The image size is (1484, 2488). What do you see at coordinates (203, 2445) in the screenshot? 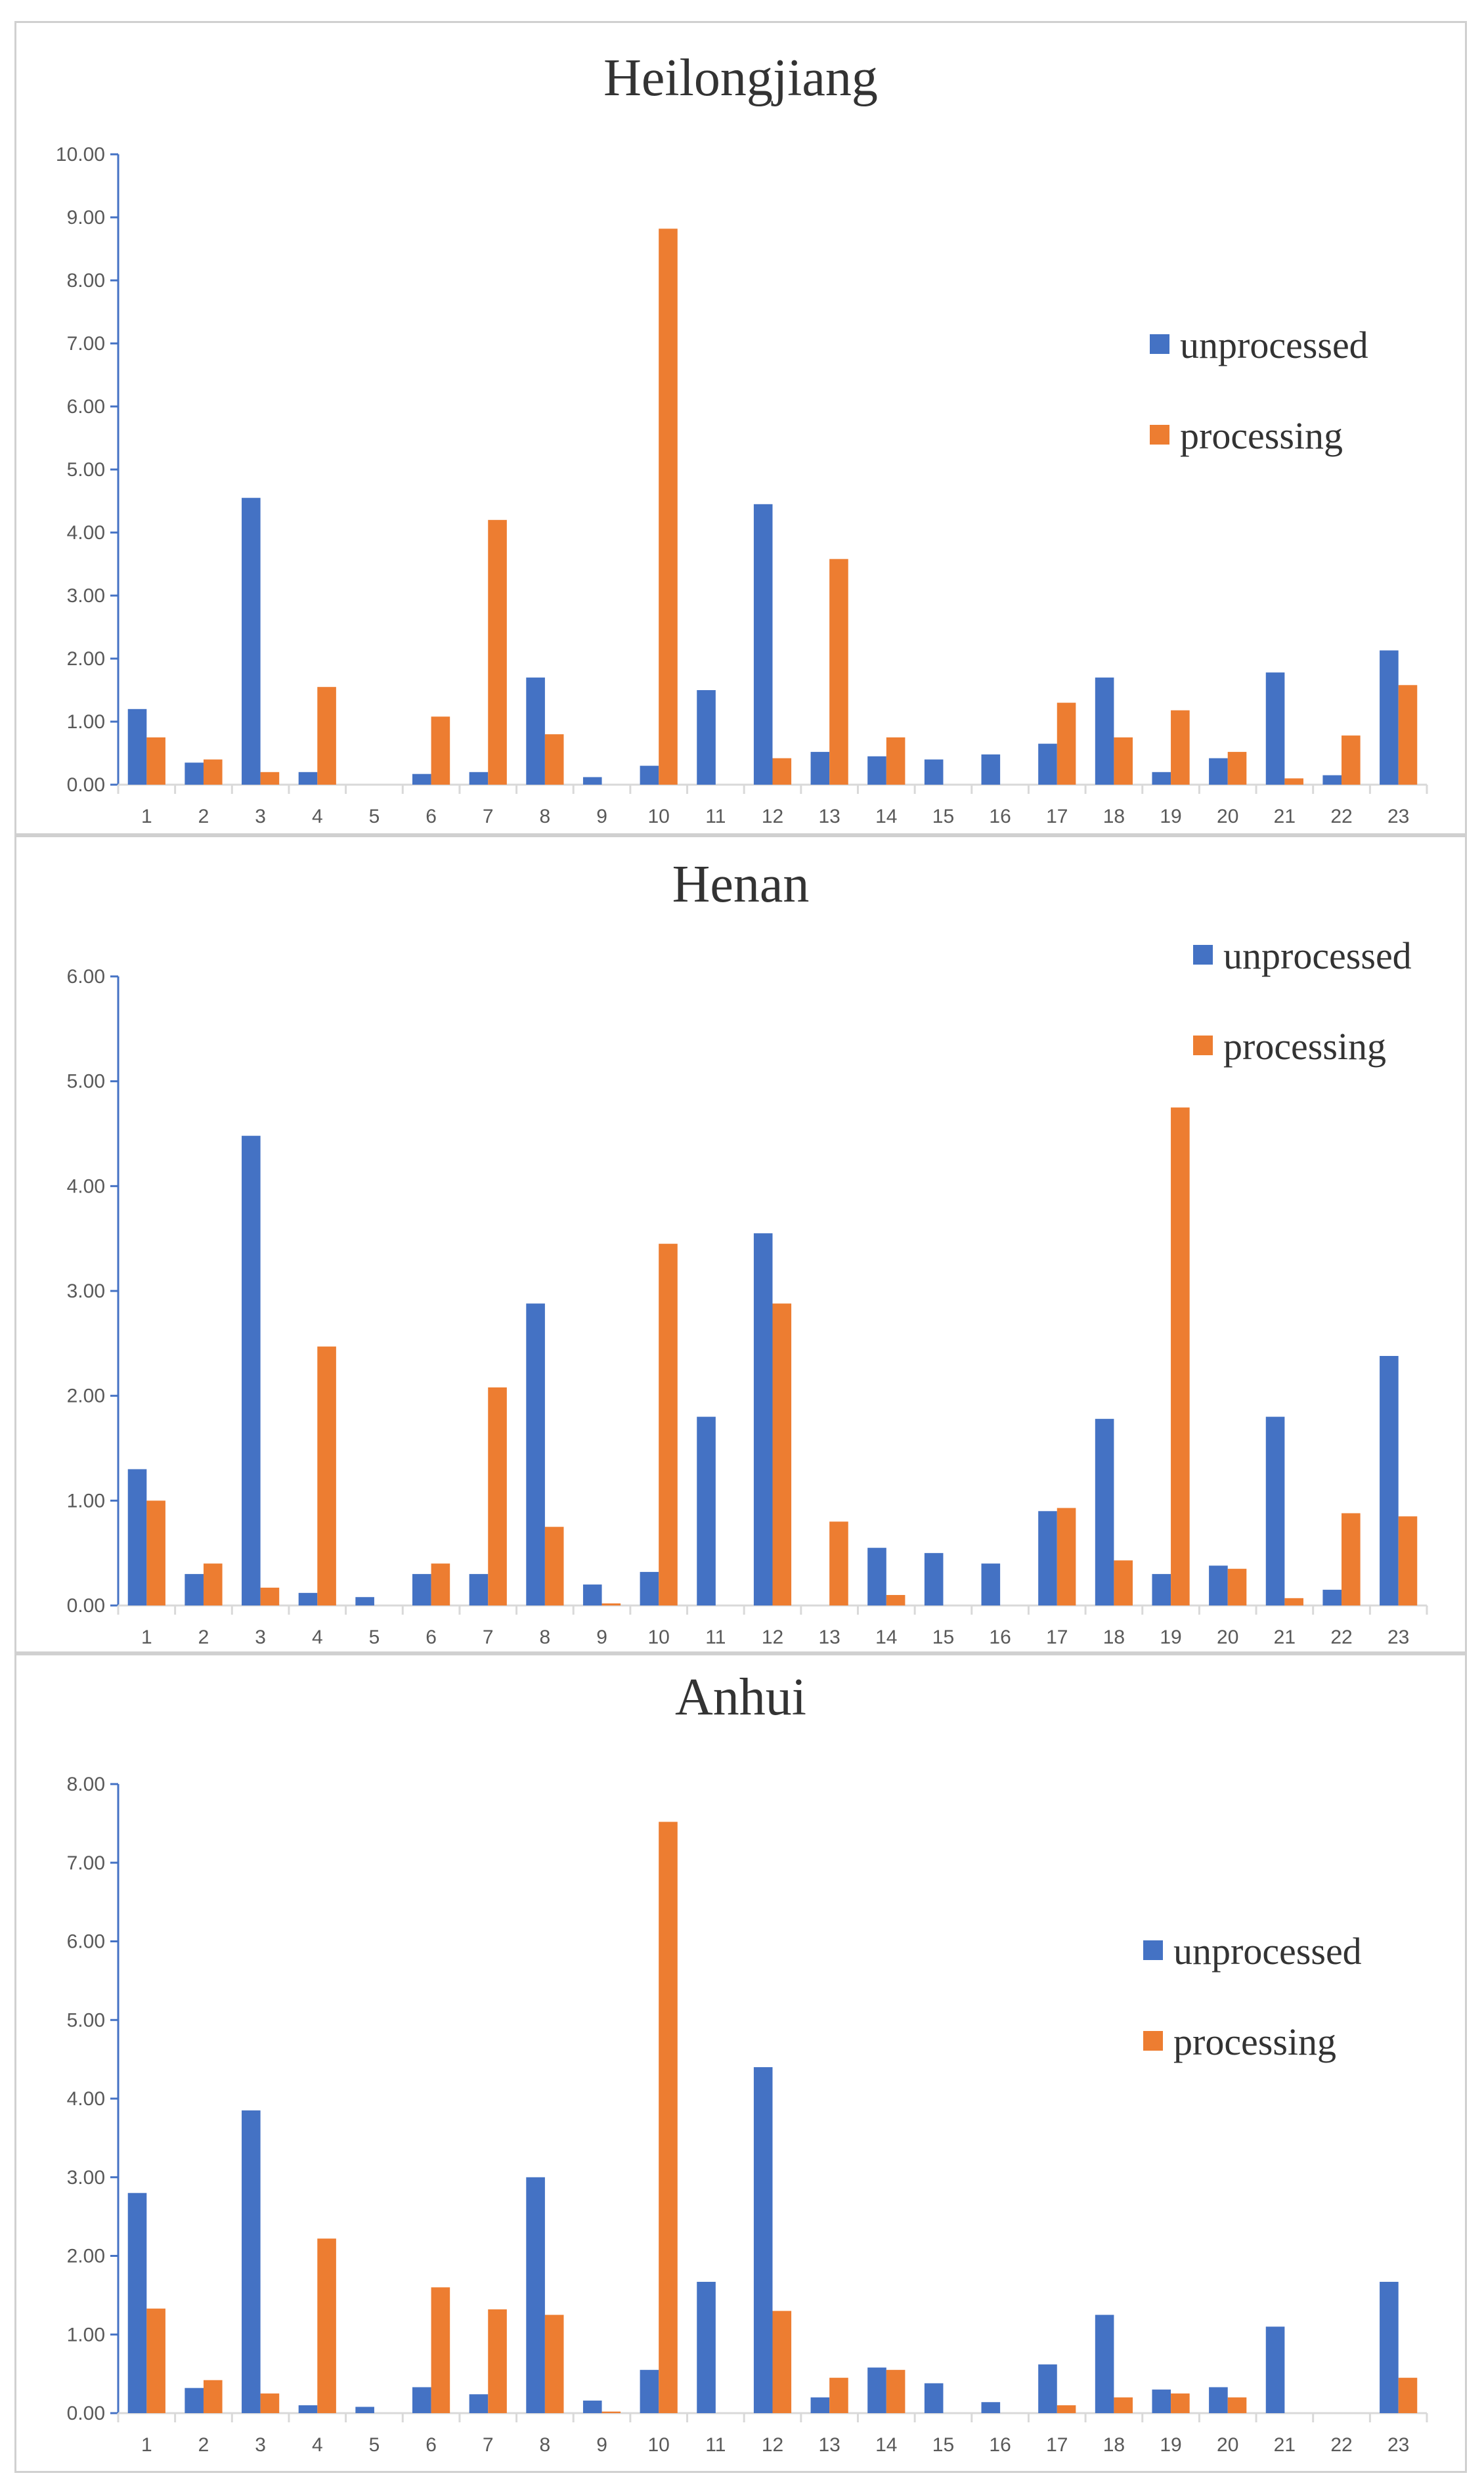
I see `x-tick-label: 2` at bounding box center [203, 2445].